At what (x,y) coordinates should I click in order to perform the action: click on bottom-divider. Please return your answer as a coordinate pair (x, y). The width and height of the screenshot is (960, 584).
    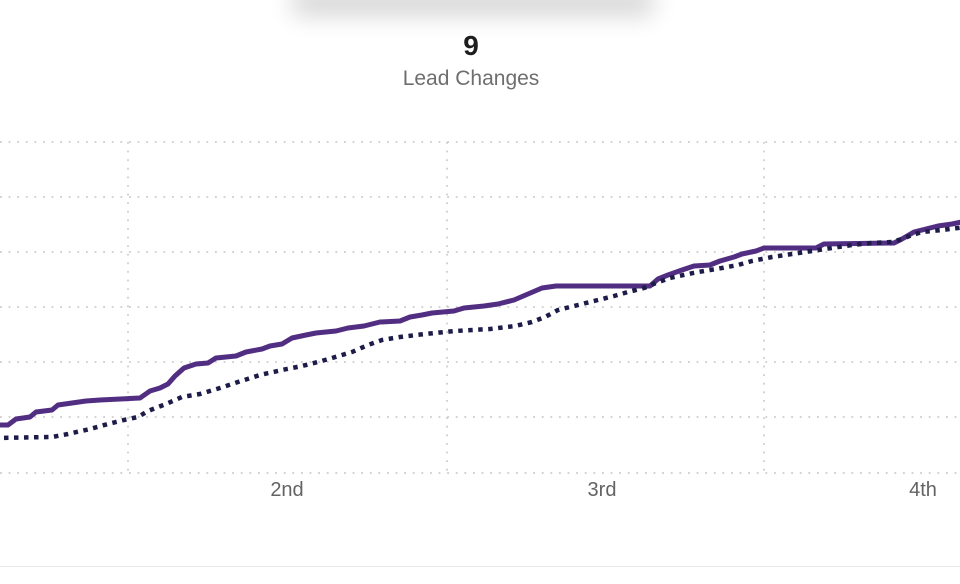
    Looking at the image, I should click on (480, 566).